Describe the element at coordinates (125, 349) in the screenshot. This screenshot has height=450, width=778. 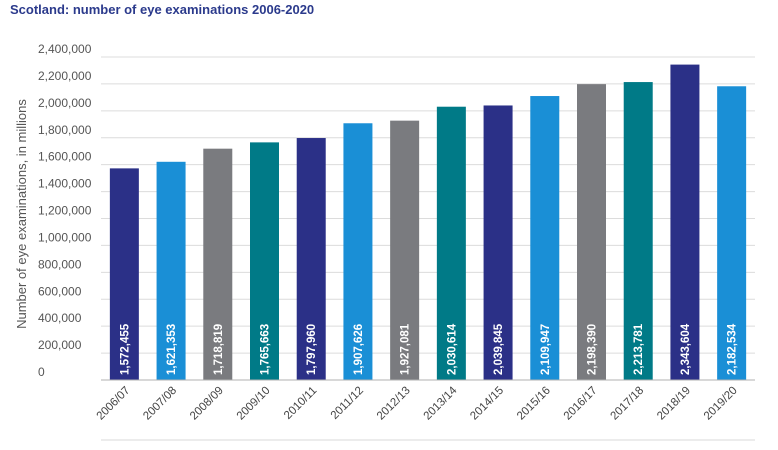
I see `bar-value-label: 1,572,455` at that location.